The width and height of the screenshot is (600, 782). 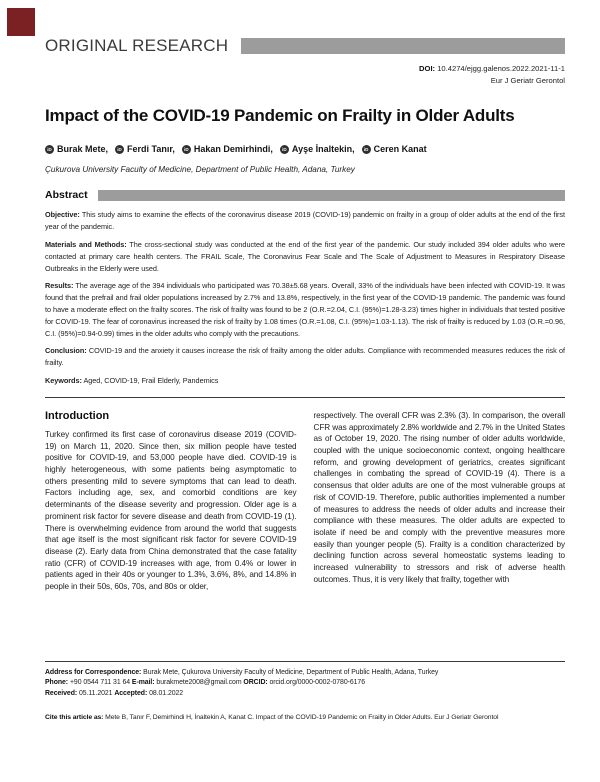 I want to click on author-name: Burak Mete,, so click(x=83, y=149).